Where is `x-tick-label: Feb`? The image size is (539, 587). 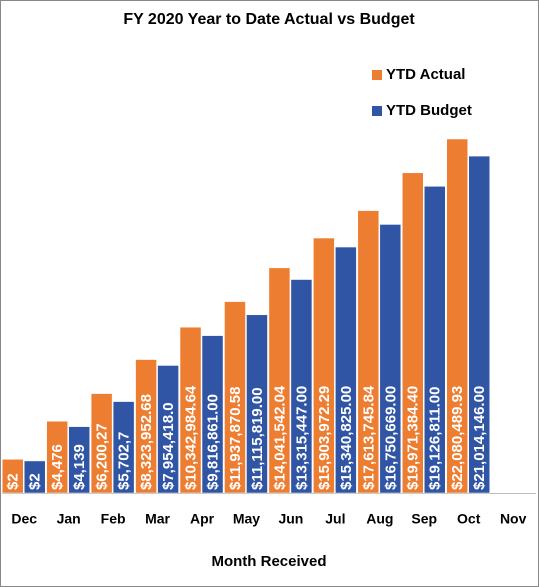
x-tick-label: Feb is located at coordinates (113, 519).